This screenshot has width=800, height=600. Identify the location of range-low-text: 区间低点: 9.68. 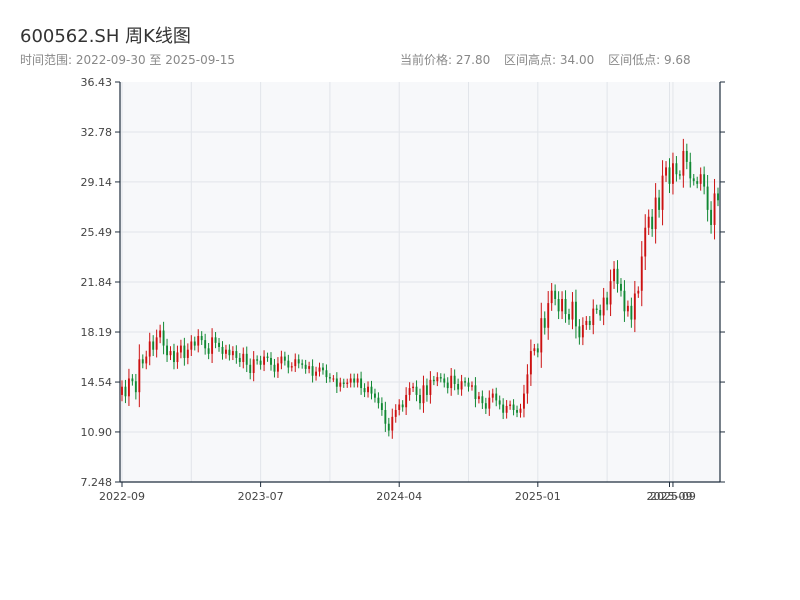
(649, 60).